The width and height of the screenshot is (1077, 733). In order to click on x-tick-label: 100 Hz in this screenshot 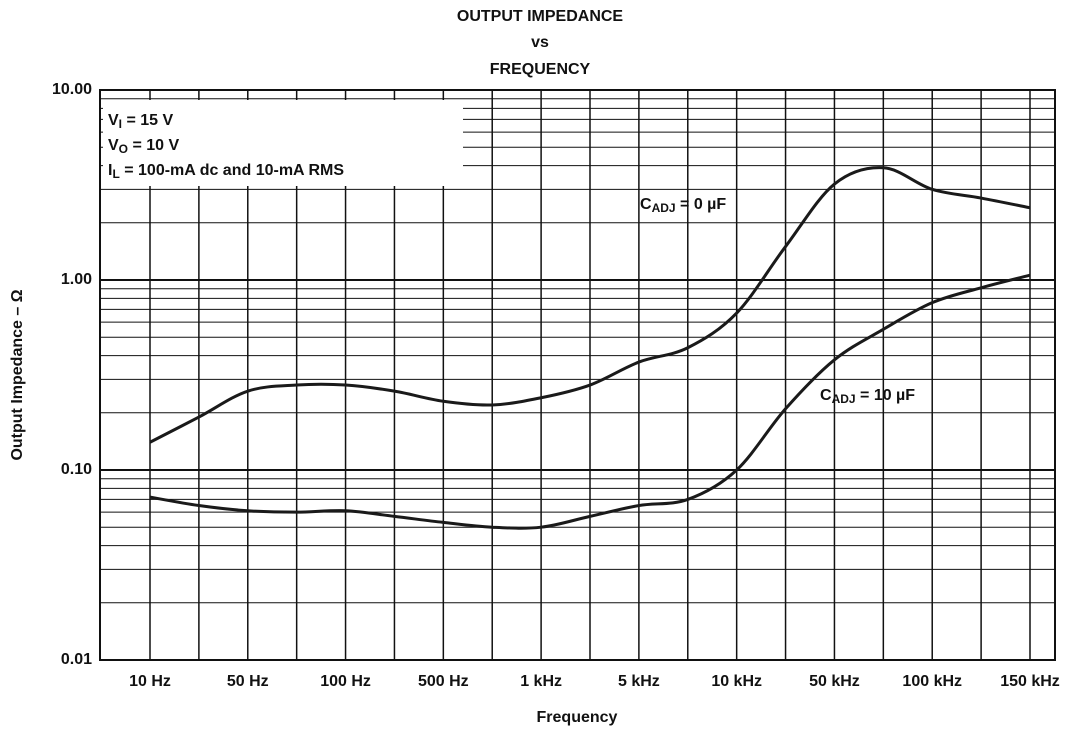, I will do `click(345, 681)`.